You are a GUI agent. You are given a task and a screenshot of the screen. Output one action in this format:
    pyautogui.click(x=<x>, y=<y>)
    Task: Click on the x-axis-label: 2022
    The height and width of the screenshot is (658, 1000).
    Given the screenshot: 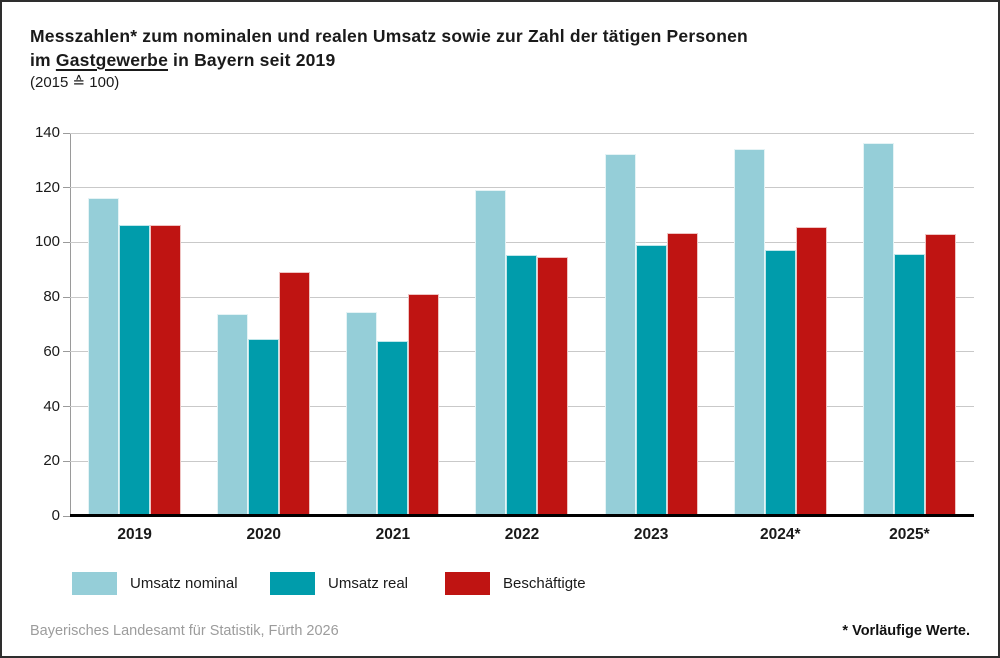 What is the action you would take?
    pyautogui.click(x=522, y=534)
    